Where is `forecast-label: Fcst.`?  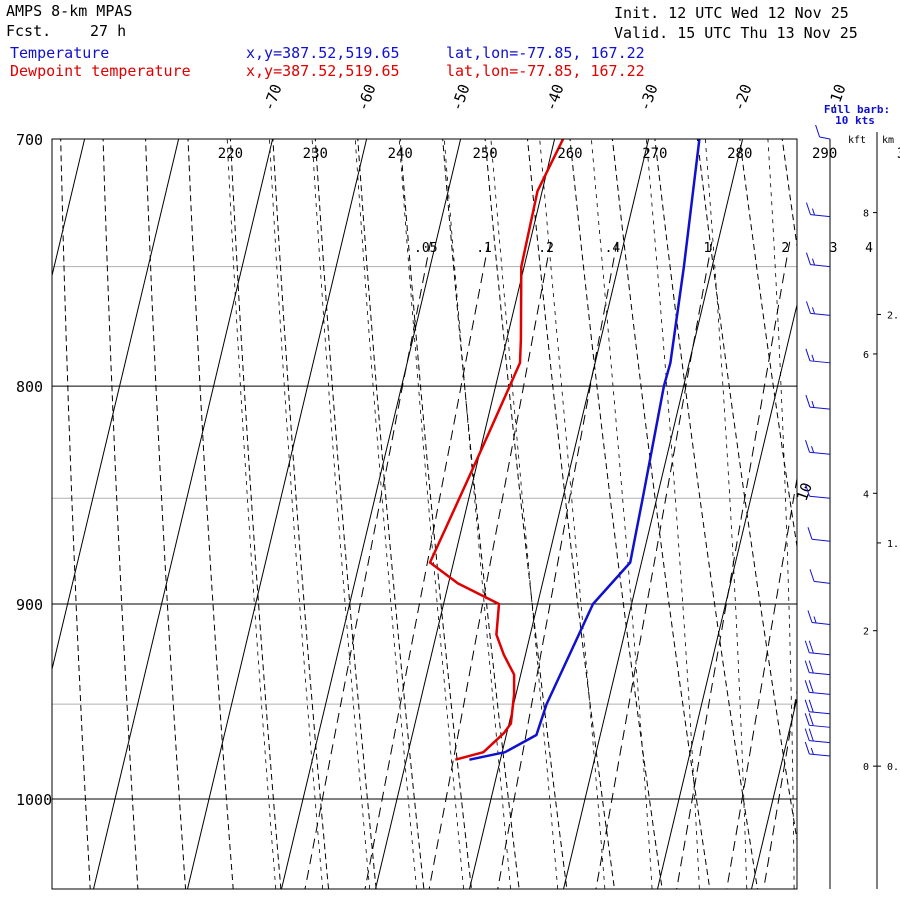
forecast-label: Fcst. is located at coordinates (29, 31).